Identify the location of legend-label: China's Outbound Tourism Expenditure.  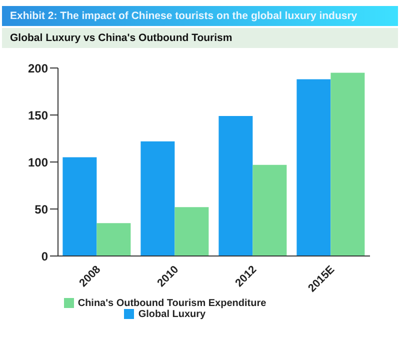
(172, 303).